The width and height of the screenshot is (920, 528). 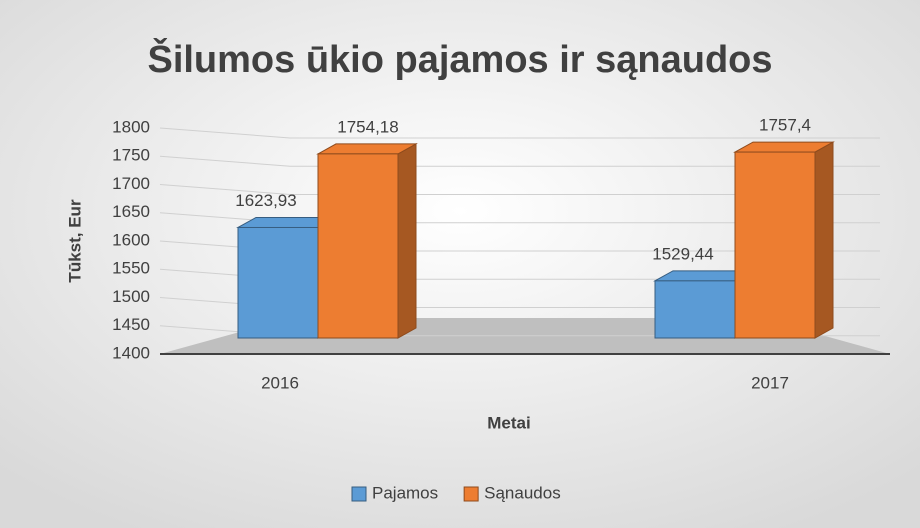 What do you see at coordinates (131, 126) in the screenshot?
I see `y-tick-label: 1800` at bounding box center [131, 126].